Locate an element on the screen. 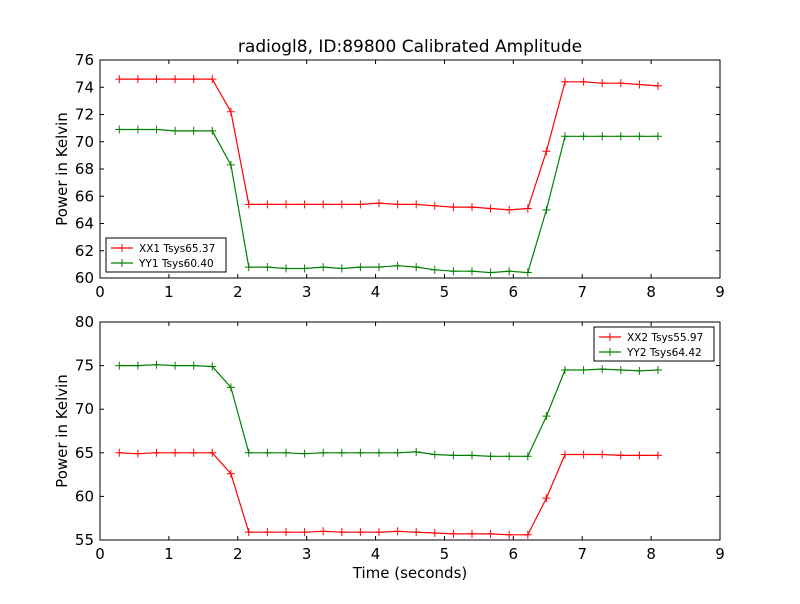 The width and height of the screenshot is (800, 604). legend-box is located at coordinates (654, 344).